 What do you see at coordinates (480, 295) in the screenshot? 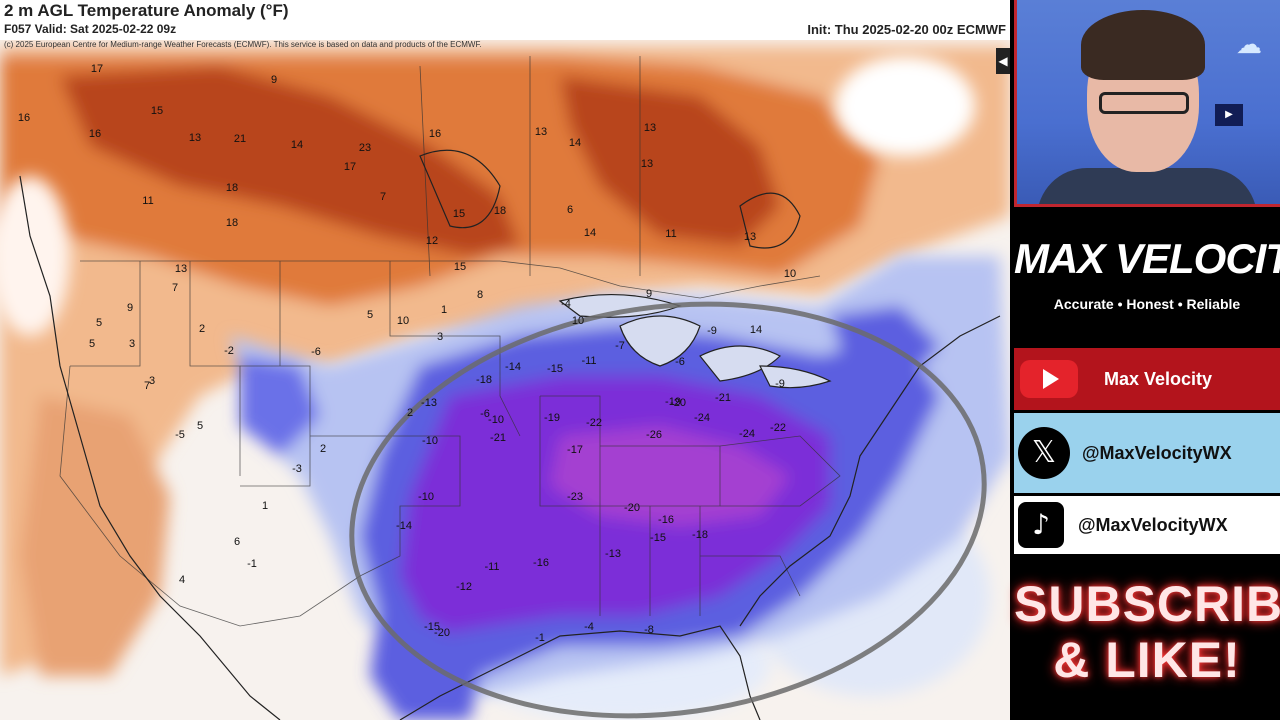
I see `anomaly-value-label: 8` at bounding box center [480, 295].